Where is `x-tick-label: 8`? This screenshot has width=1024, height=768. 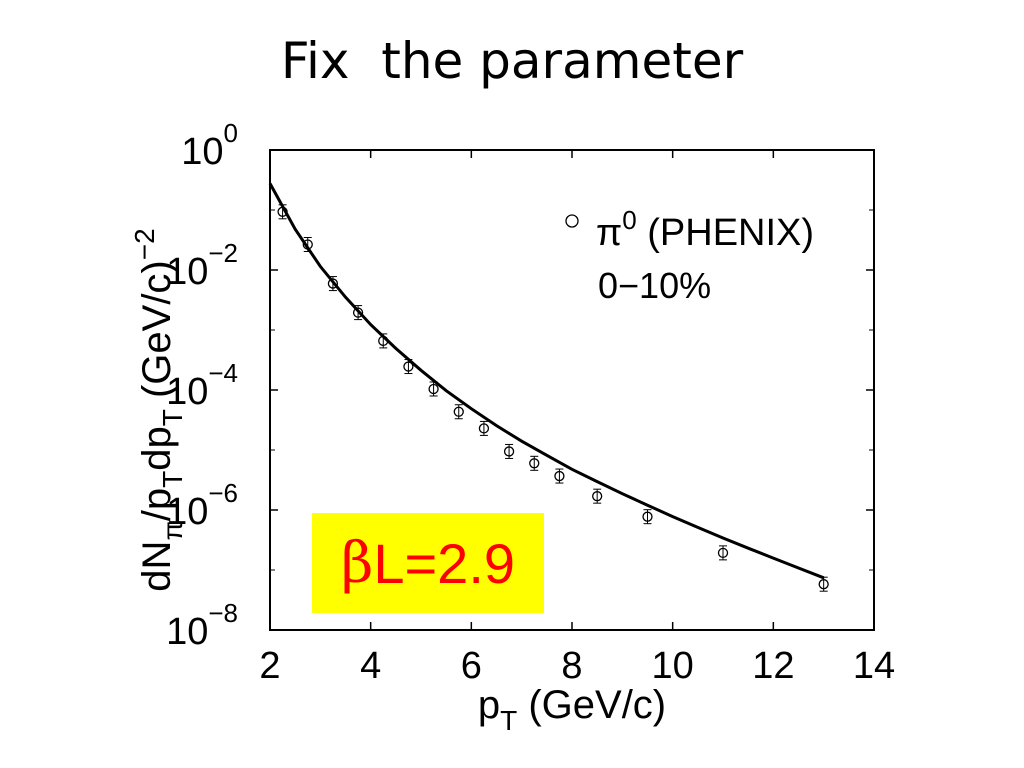 x-tick-label: 8 is located at coordinates (571, 666).